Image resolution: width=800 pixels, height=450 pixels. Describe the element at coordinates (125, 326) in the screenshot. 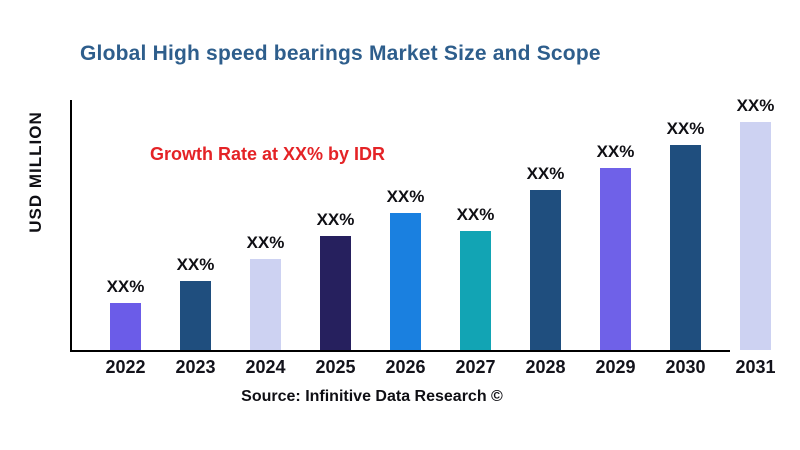

I see `bar-2022` at that location.